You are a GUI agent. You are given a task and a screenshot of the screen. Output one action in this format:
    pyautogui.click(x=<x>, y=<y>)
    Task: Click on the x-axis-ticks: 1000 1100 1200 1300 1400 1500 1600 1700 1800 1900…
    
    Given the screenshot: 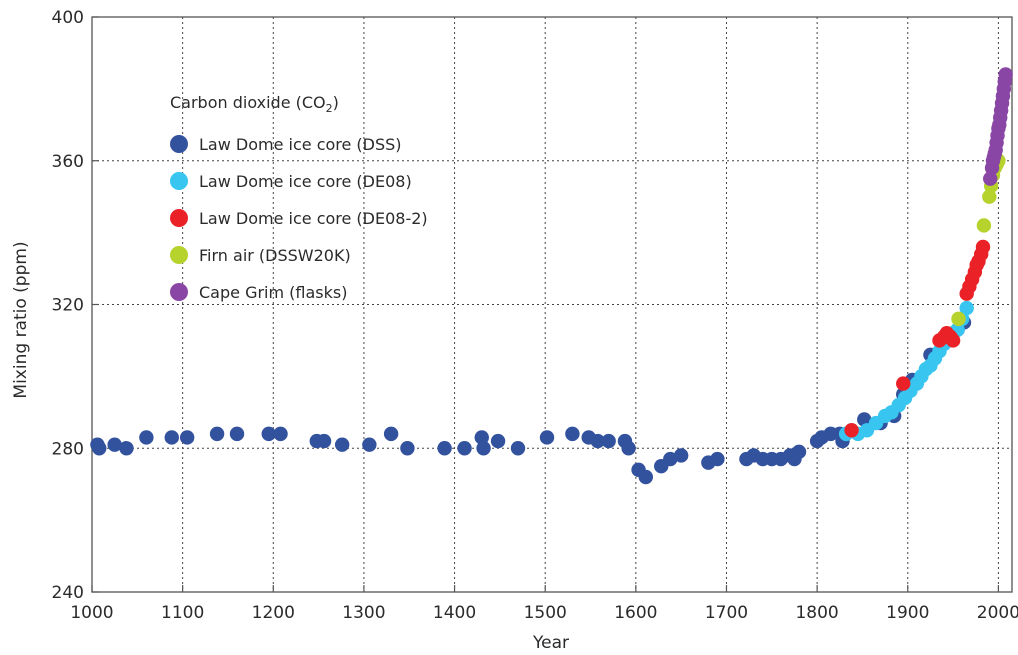 What is the action you would take?
    pyautogui.click(x=544, y=604)
    